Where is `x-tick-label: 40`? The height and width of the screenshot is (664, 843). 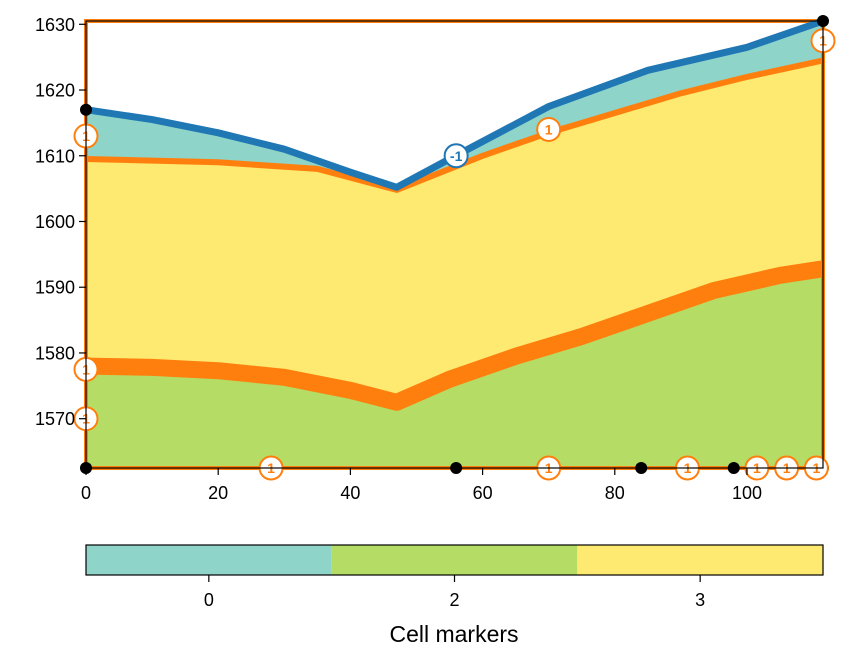
x-tick-label: 40 is located at coordinates (350, 493).